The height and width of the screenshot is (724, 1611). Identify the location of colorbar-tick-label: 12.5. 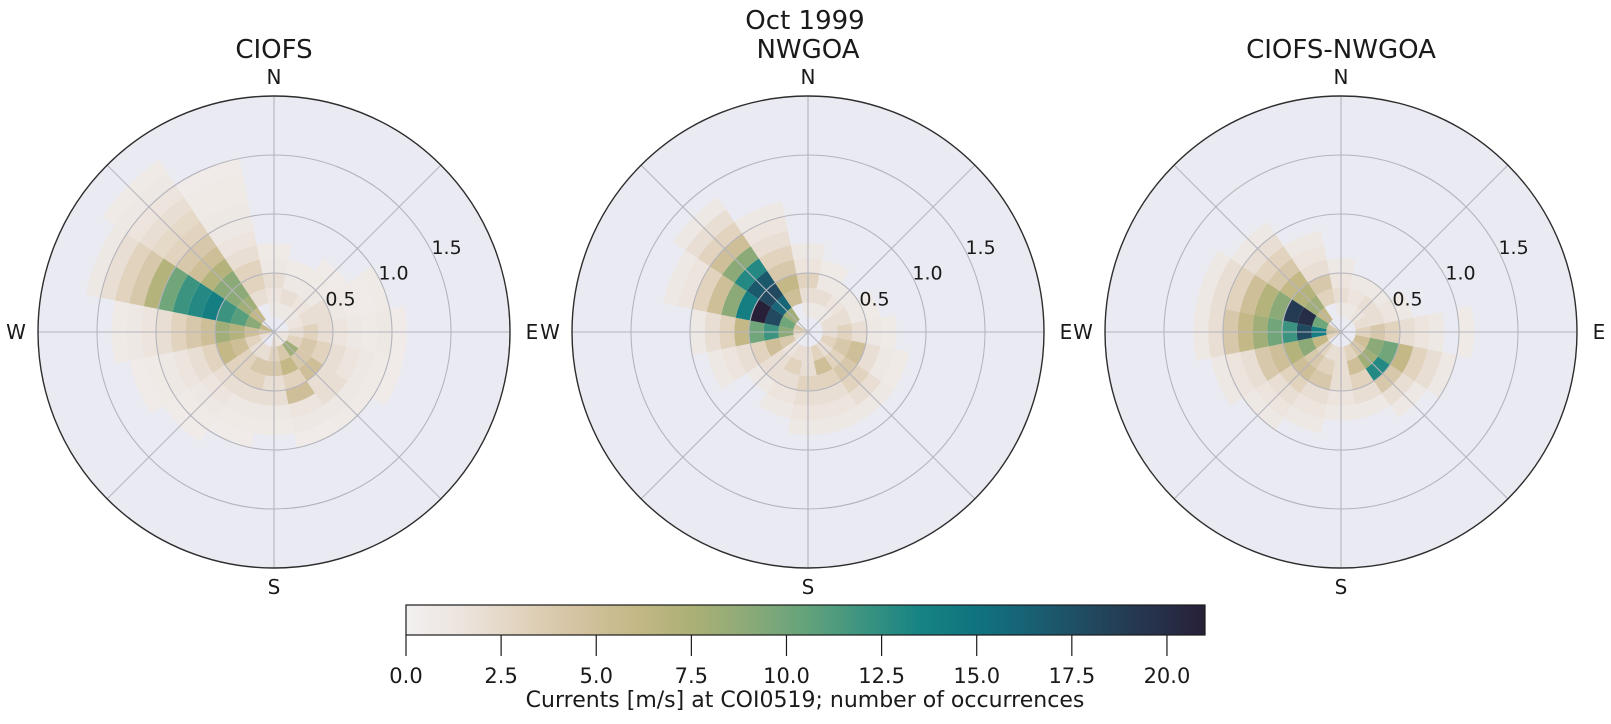
(881, 676).